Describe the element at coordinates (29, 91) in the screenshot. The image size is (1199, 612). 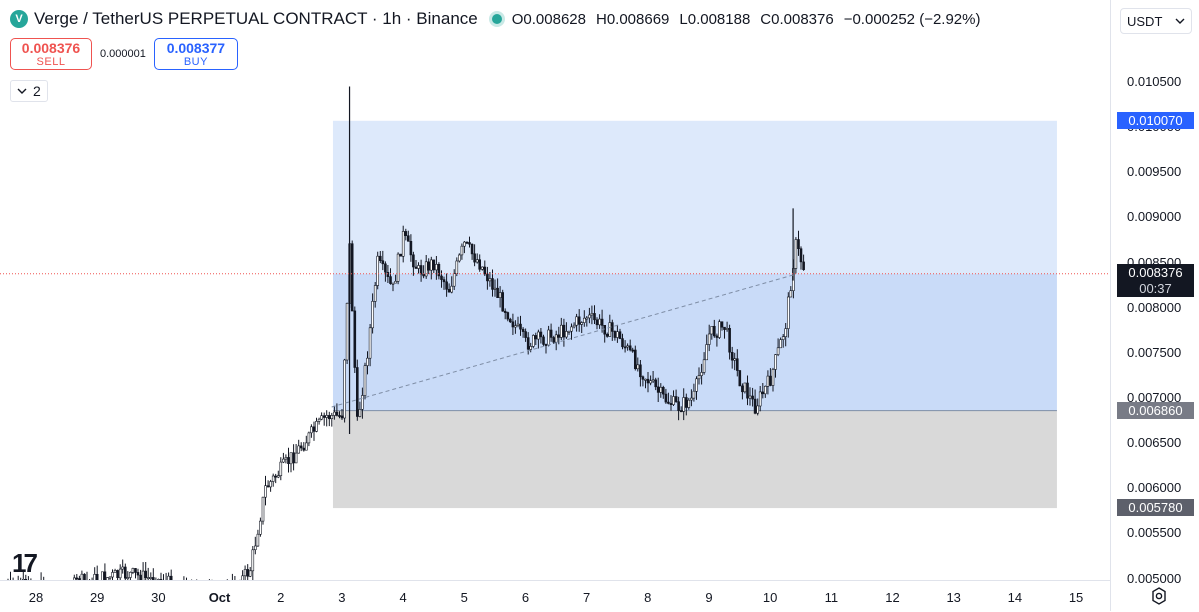
I see `indicators-toggle-button: 2` at that location.